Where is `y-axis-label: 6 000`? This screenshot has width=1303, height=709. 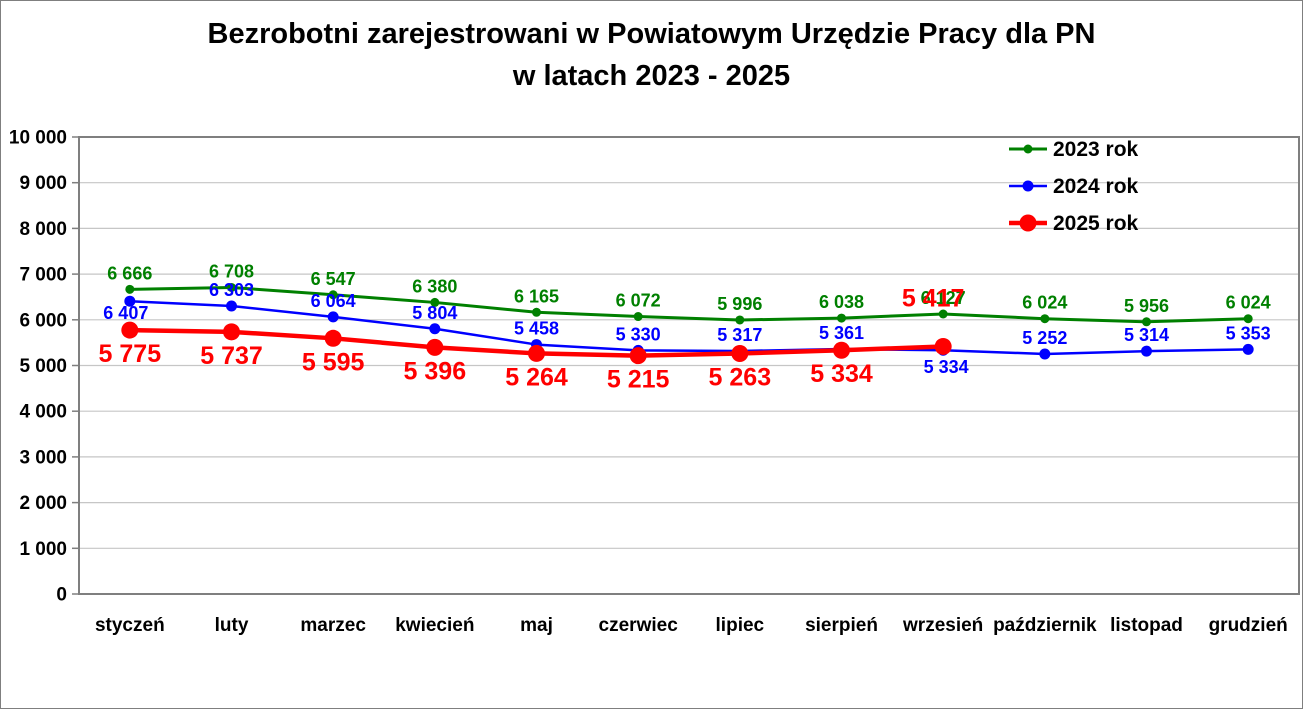 y-axis-label: 6 000 is located at coordinates (43, 320).